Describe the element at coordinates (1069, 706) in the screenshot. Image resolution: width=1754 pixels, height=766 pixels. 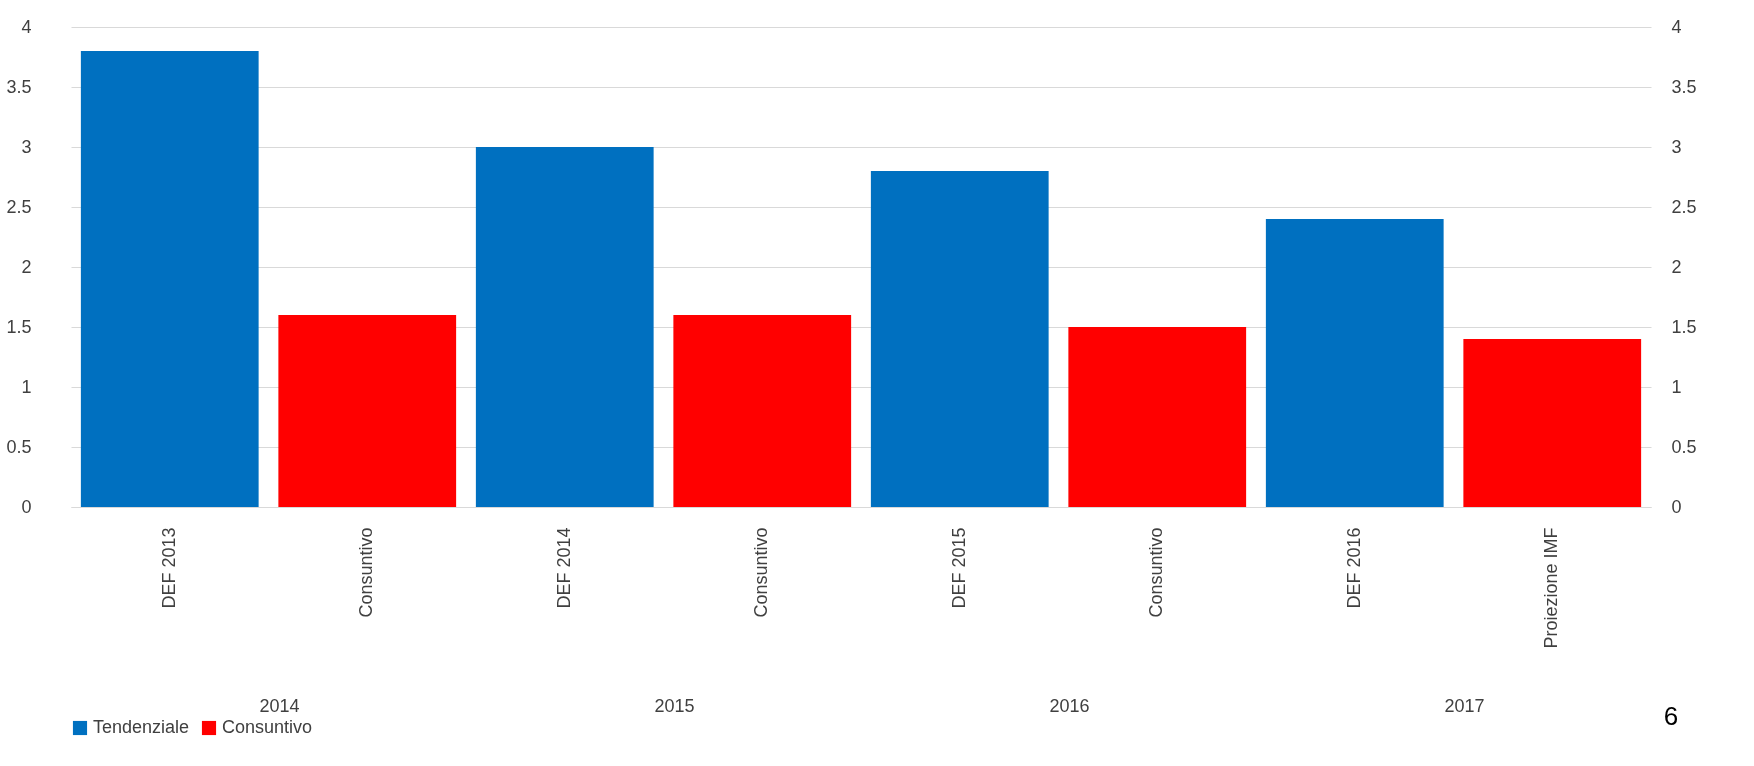
I see `text: 2016` at that location.